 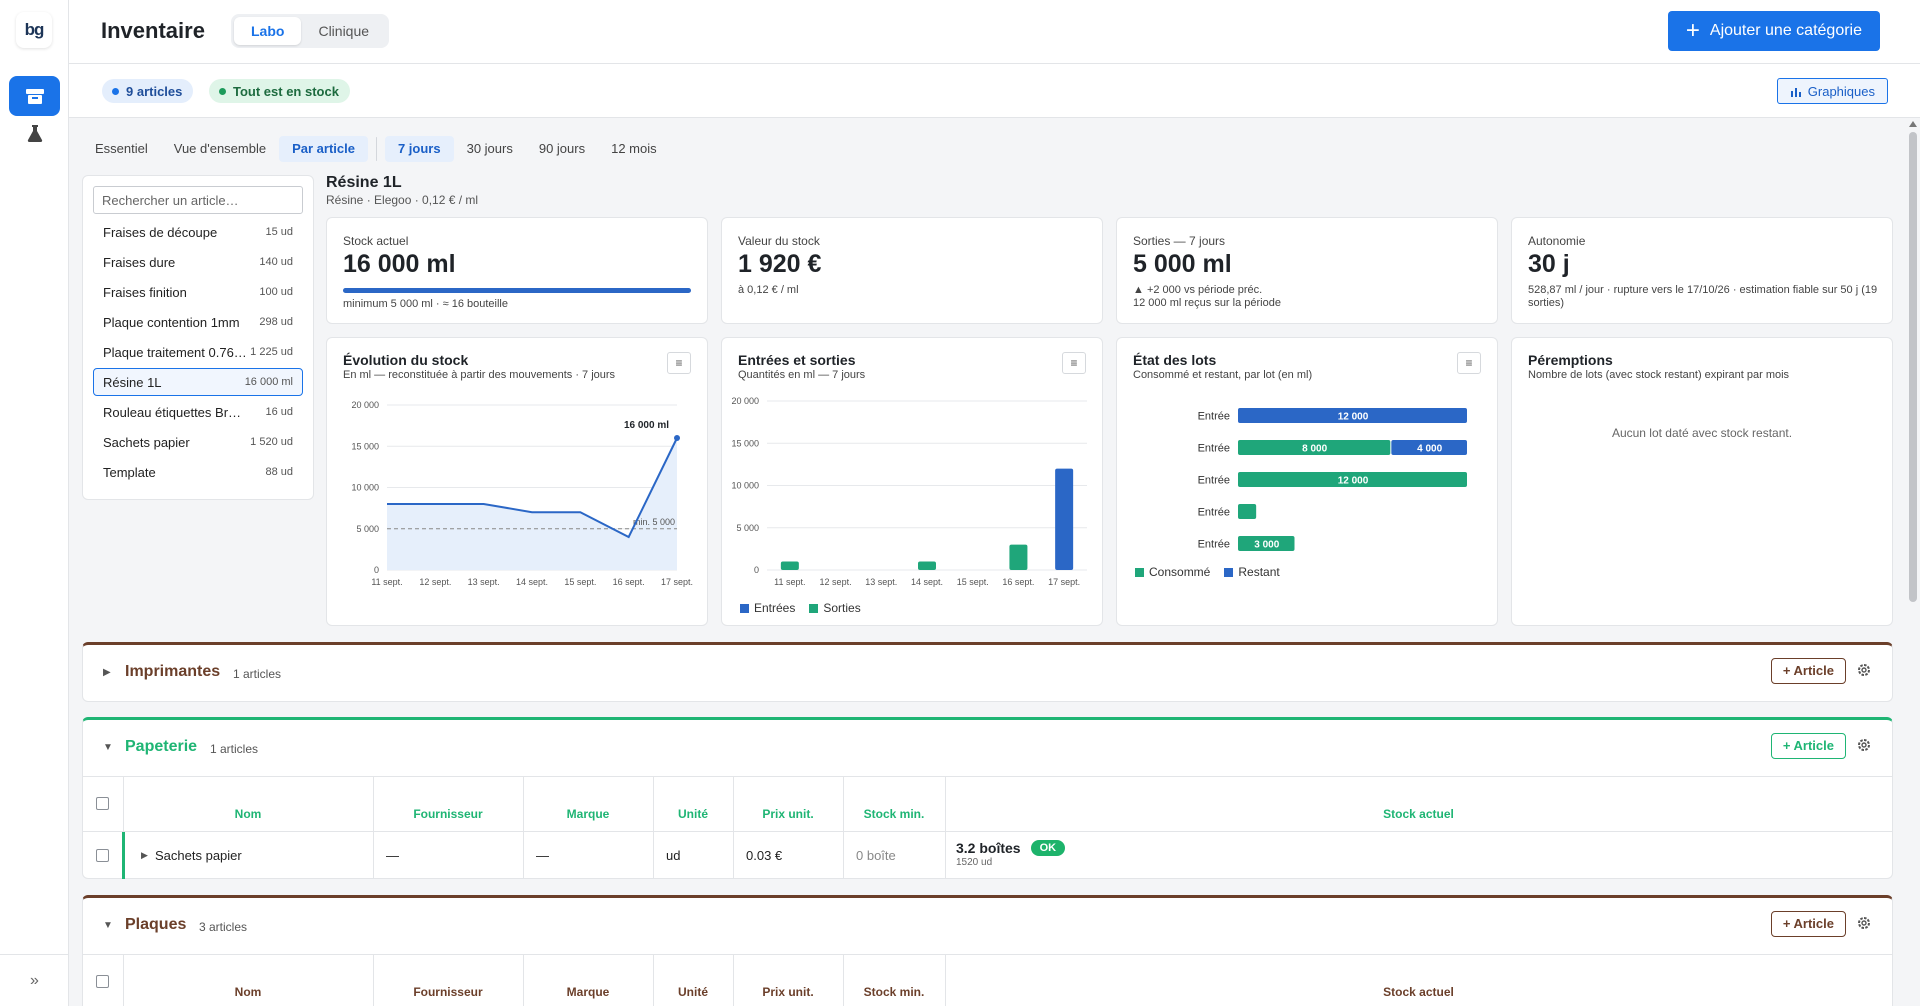 What do you see at coordinates (107, 672) in the screenshot?
I see `expand-arrow-icon: ▶` at bounding box center [107, 672].